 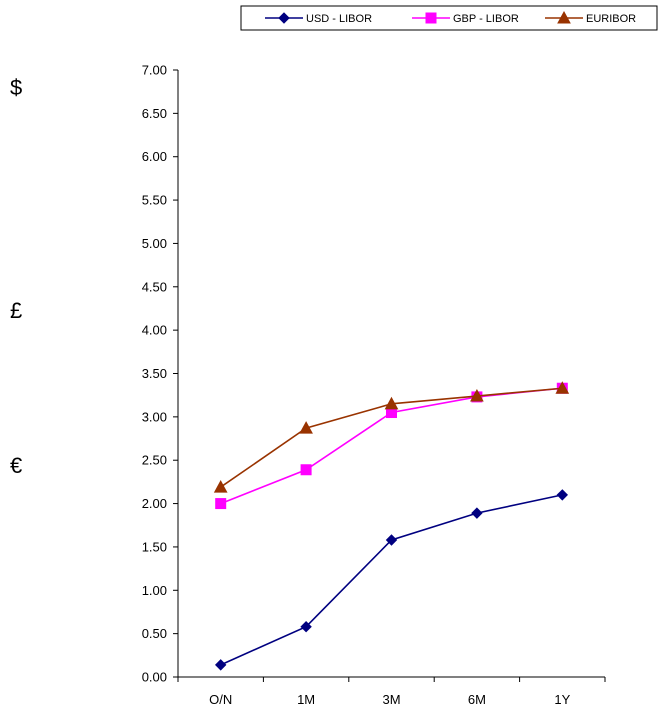 I want to click on pound-symbol: £, so click(x=16, y=310).